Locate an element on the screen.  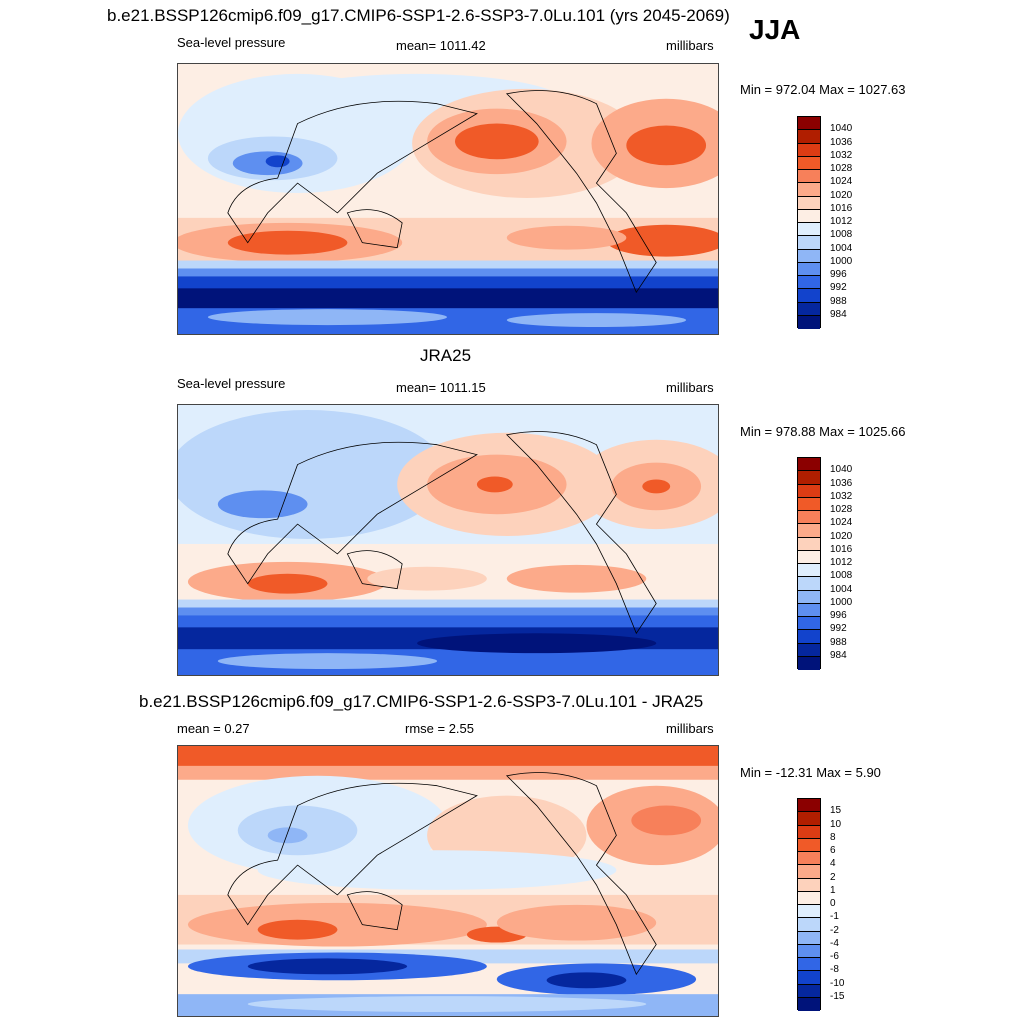
panel-3-mean-label: mean = 0.27 is located at coordinates (213, 728).